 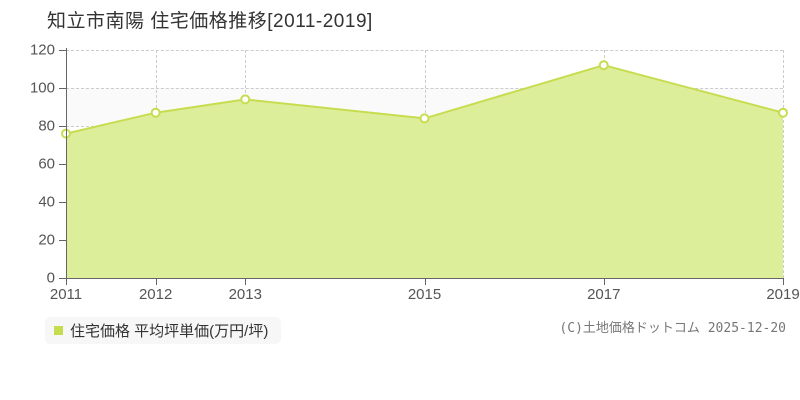 I want to click on y-axis-line, so click(x=66, y=163).